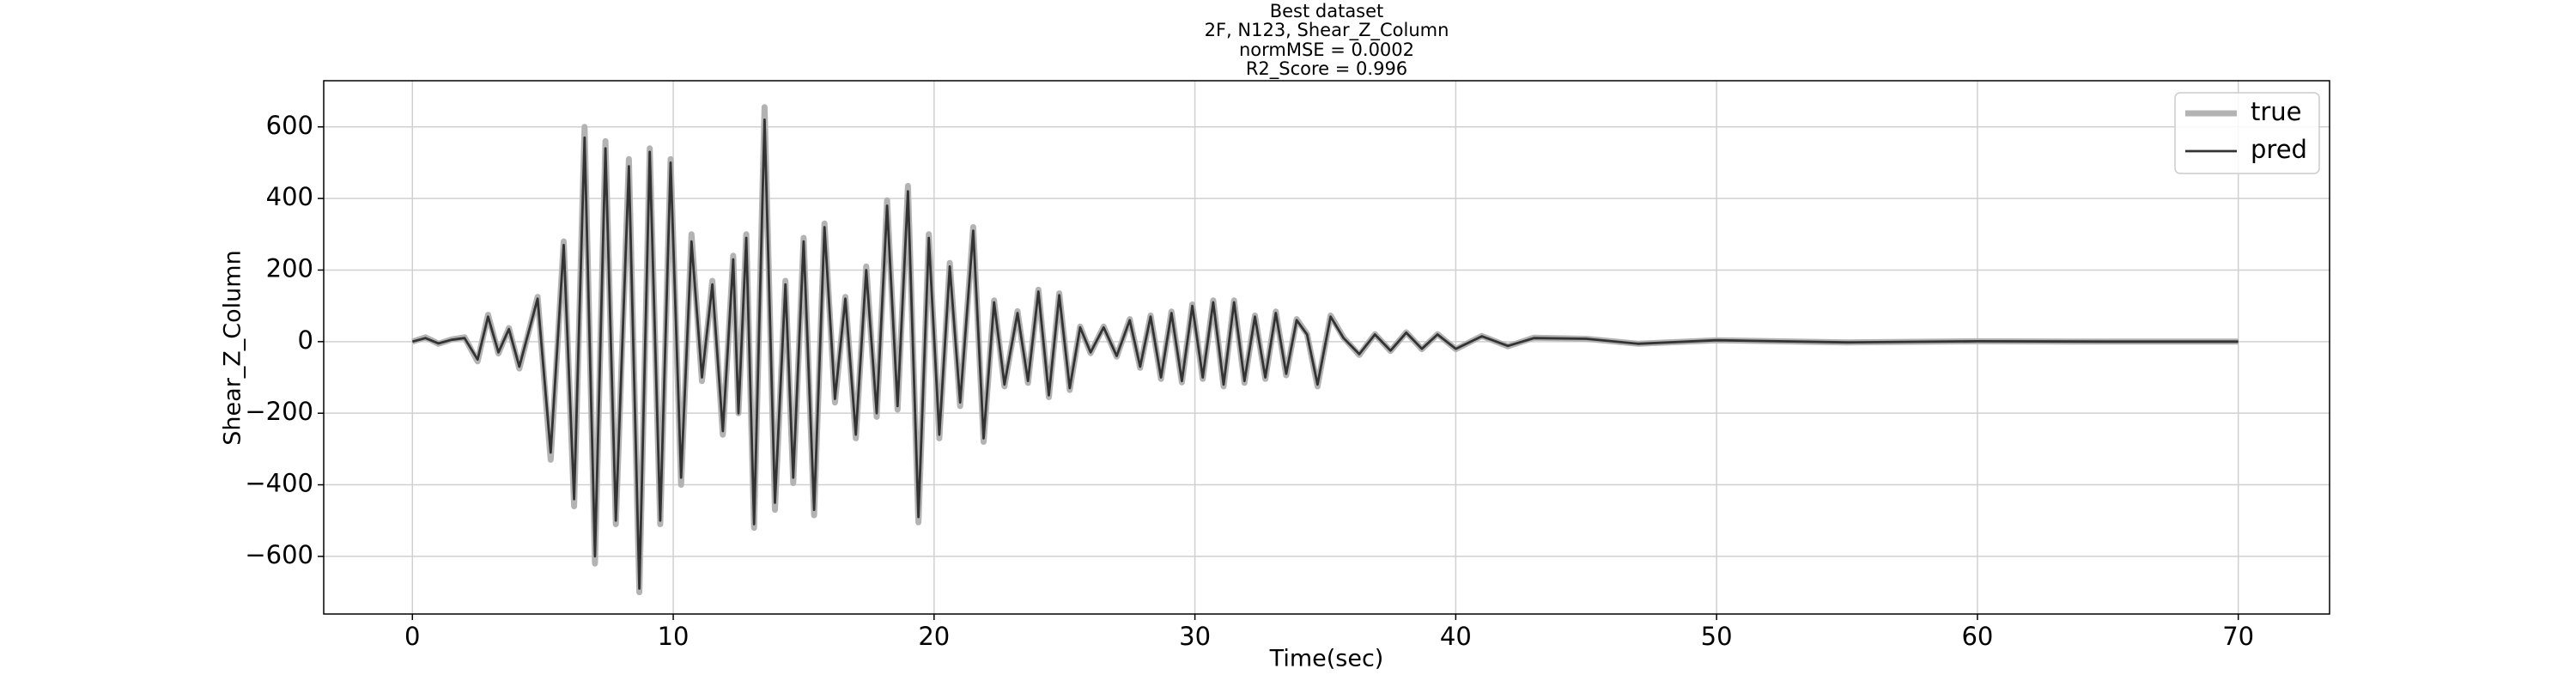  I want to click on title: 2F, N123, Shear_Z_Column, so click(1327, 30).